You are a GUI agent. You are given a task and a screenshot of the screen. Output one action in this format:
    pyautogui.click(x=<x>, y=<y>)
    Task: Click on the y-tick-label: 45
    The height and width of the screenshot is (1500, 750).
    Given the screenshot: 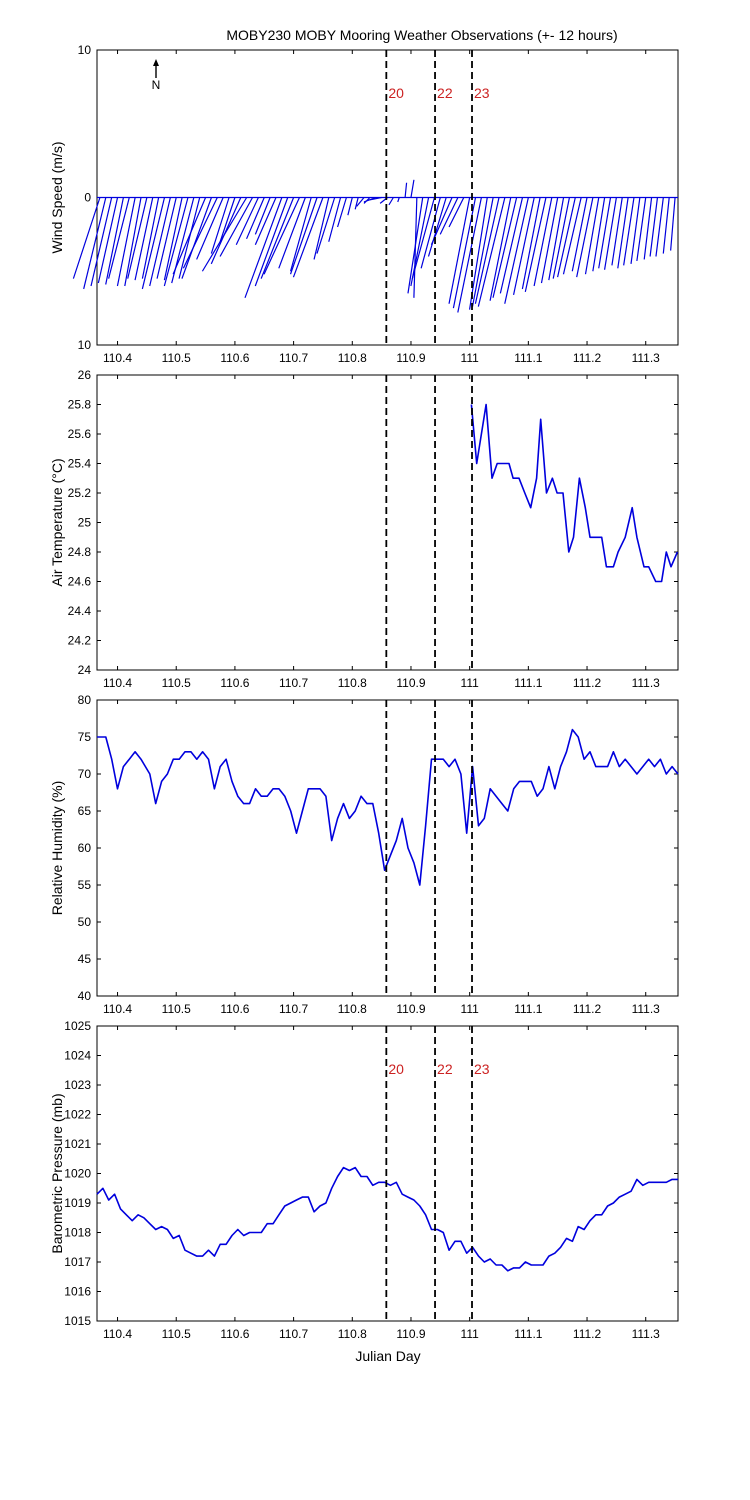 What is the action you would take?
    pyautogui.click(x=85, y=959)
    